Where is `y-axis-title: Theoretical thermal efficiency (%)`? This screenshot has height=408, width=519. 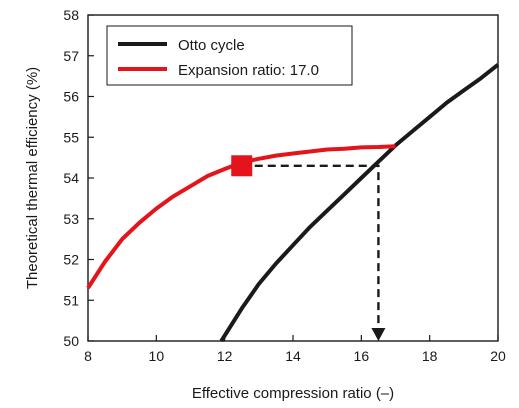
y-axis-title: Theoretical thermal efficiency (%) is located at coordinates (32, 178).